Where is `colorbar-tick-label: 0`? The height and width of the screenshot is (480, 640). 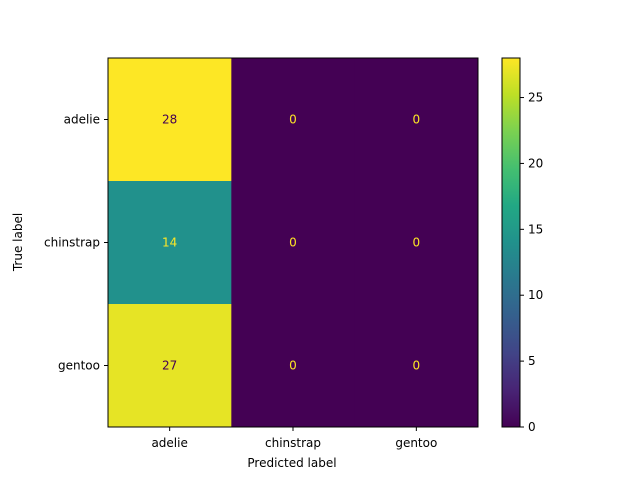
colorbar-tick-label: 0 is located at coordinates (532, 427).